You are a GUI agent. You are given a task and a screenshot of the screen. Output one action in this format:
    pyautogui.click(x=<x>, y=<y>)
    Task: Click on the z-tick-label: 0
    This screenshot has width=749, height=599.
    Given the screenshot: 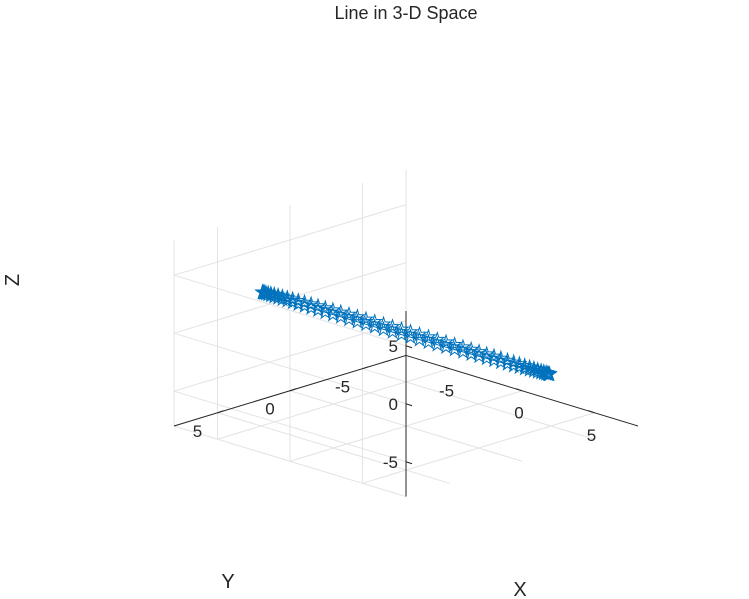 What is the action you would take?
    pyautogui.click(x=393, y=404)
    